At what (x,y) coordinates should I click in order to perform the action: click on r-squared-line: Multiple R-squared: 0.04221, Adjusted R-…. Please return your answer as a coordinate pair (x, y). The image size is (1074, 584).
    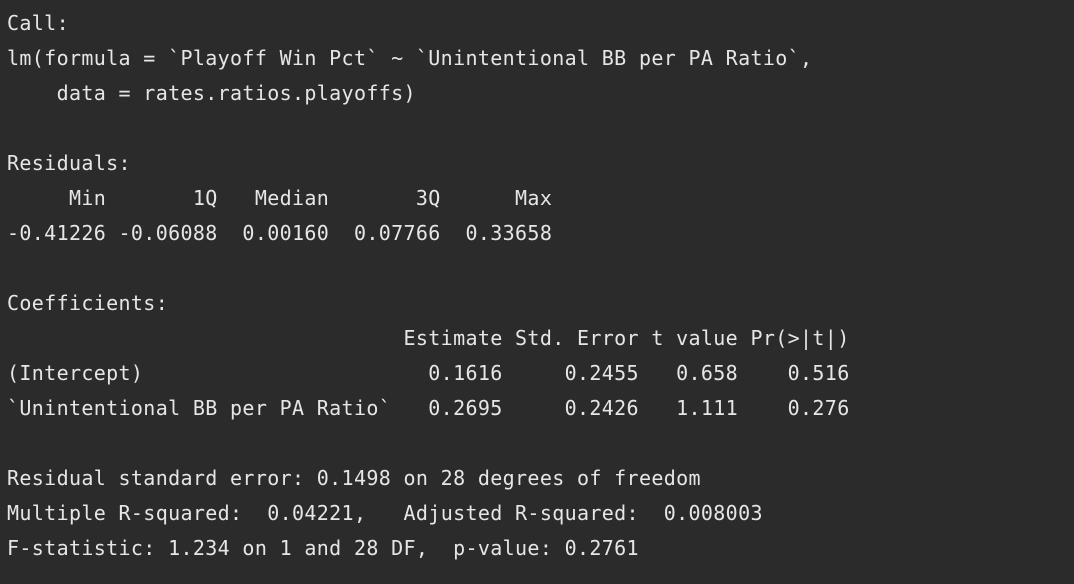
    Looking at the image, I should click on (385, 513).